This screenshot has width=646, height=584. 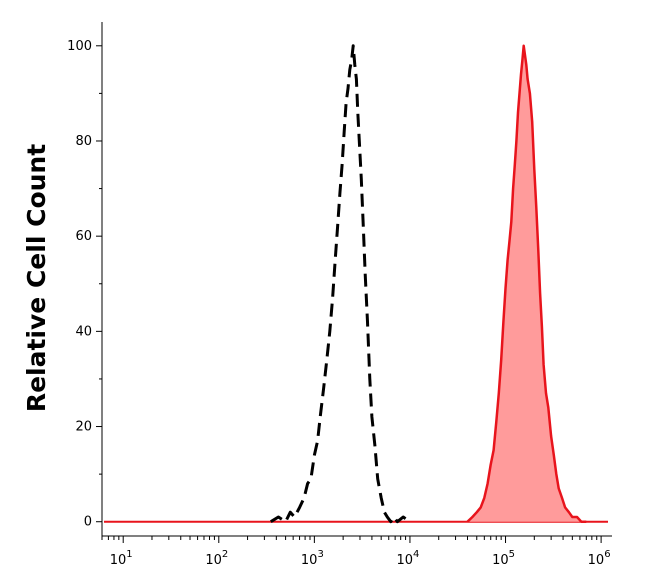 I want to click on x-tick-label: 10⁴, so click(x=407, y=558).